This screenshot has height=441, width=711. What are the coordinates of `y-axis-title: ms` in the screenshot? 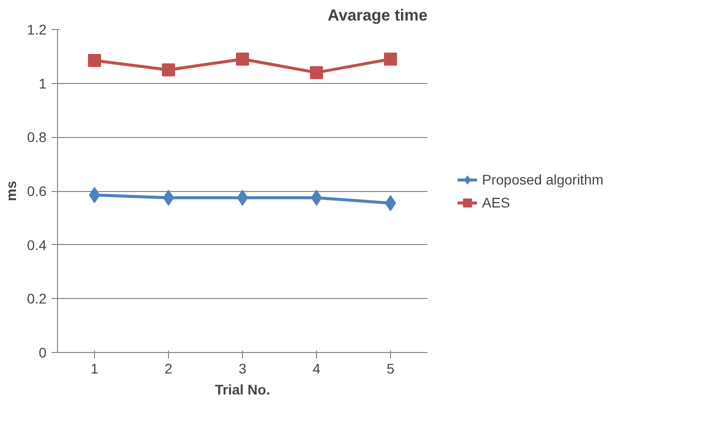 It's located at (11, 191).